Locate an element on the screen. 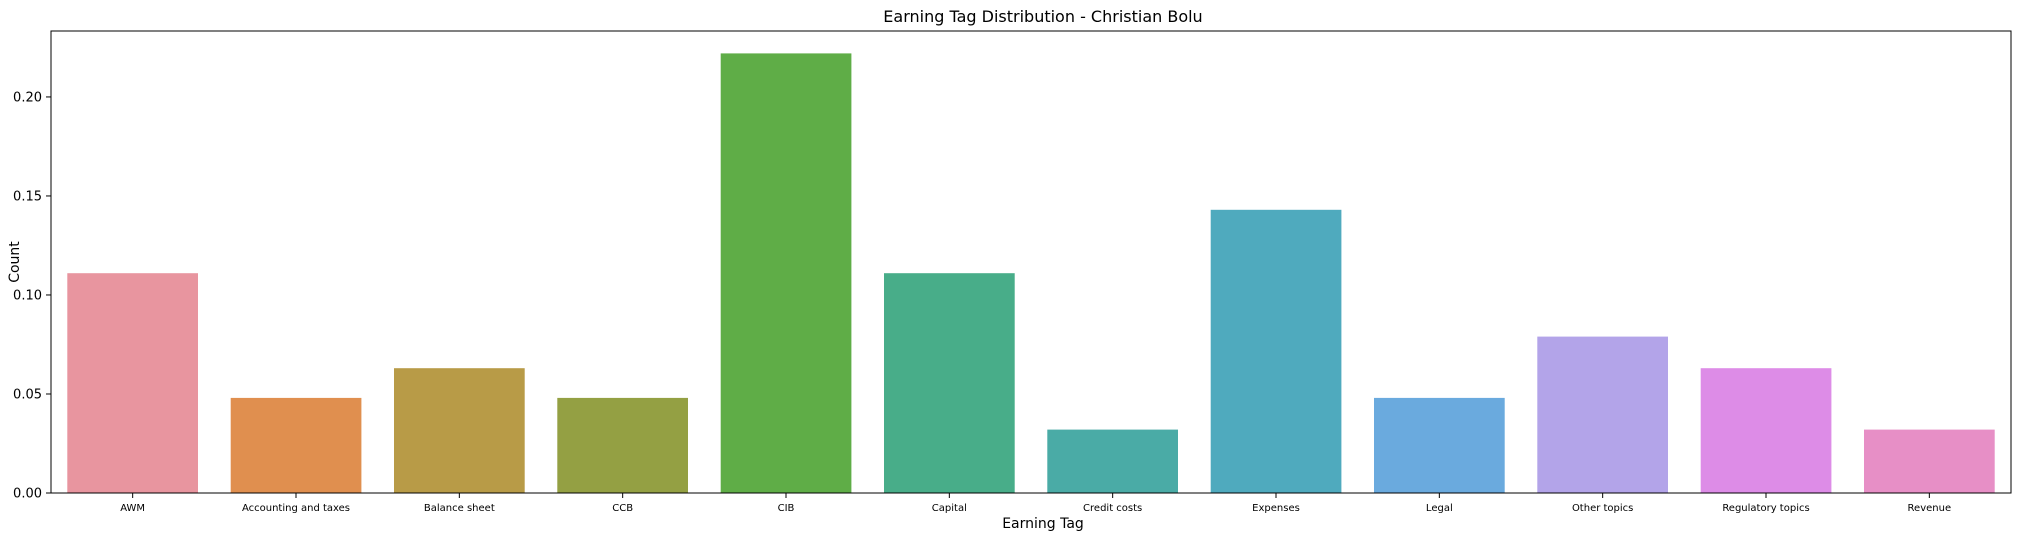 The width and height of the screenshot is (2021, 541). x-tick-label: Capital is located at coordinates (949, 508).